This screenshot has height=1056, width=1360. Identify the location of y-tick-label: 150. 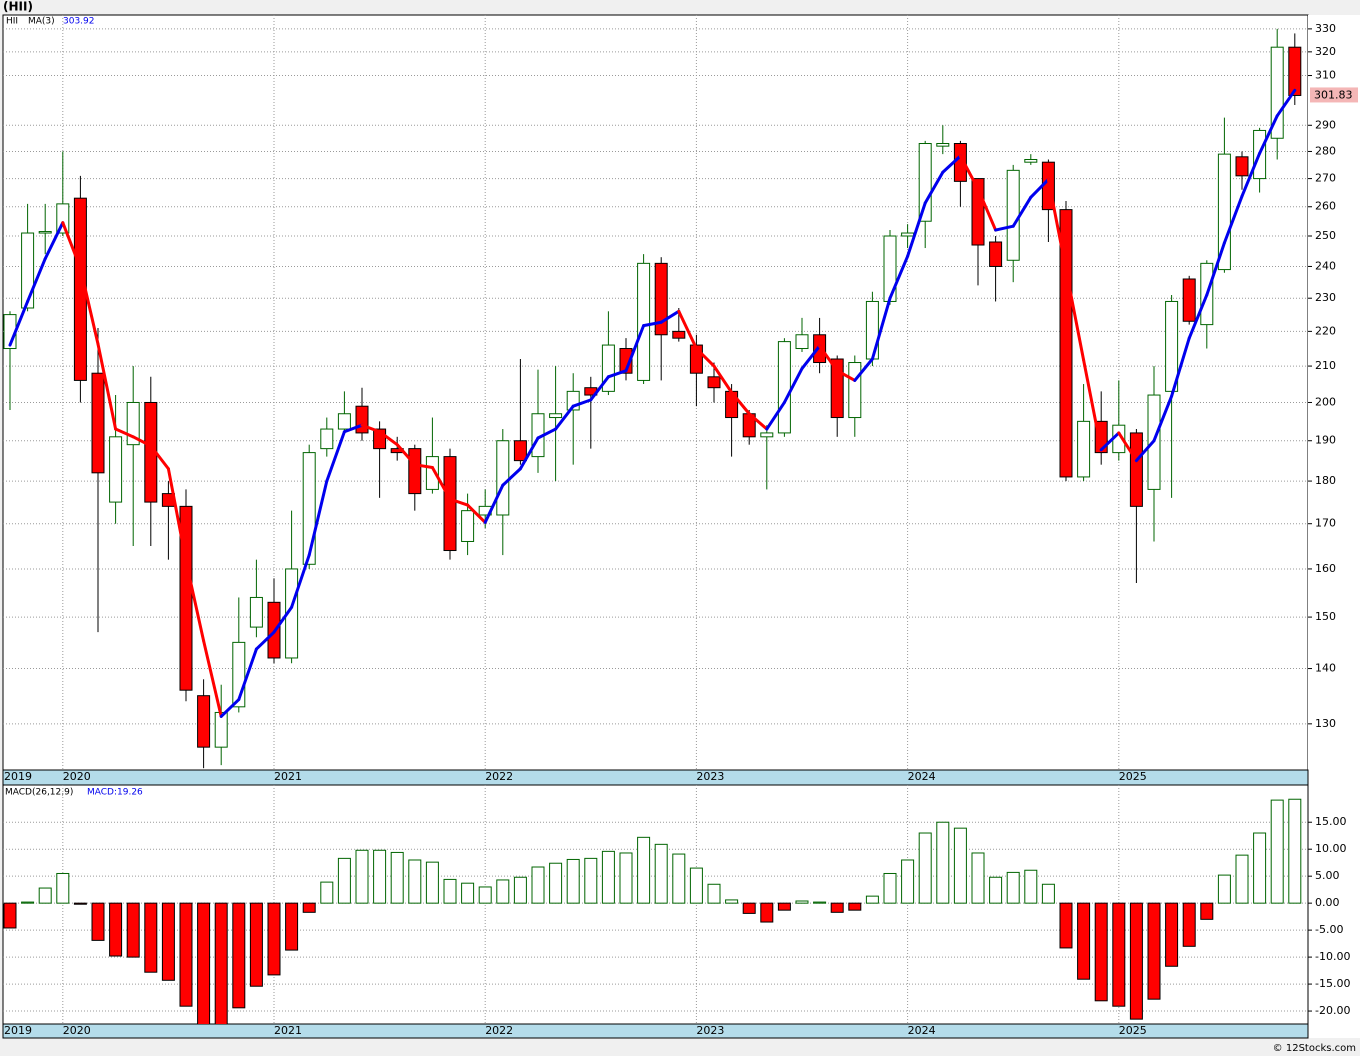
(1325, 616).